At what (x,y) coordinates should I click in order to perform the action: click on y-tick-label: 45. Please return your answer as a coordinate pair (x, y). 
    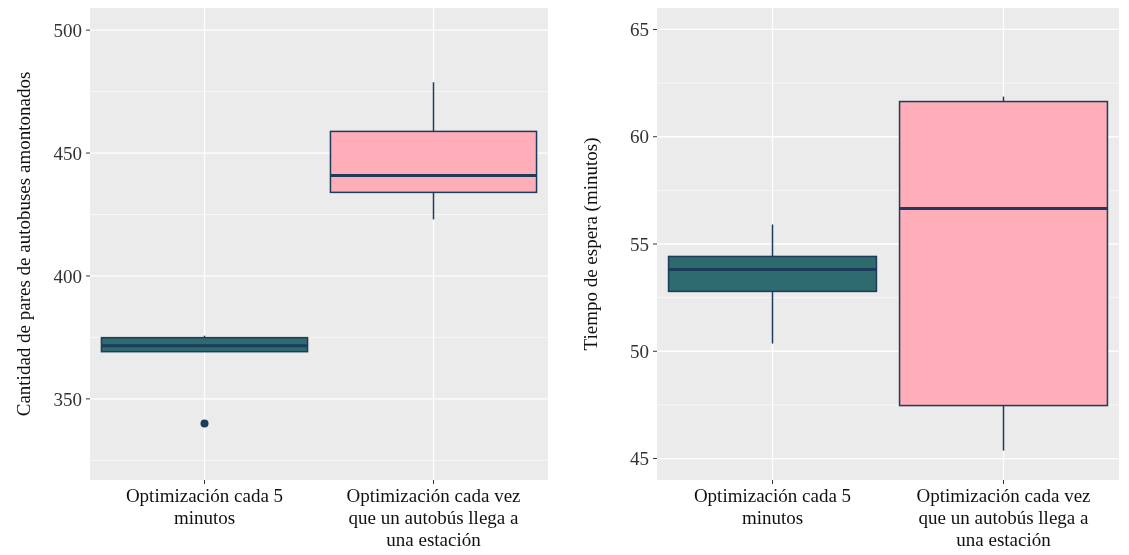
    Looking at the image, I should click on (639, 459).